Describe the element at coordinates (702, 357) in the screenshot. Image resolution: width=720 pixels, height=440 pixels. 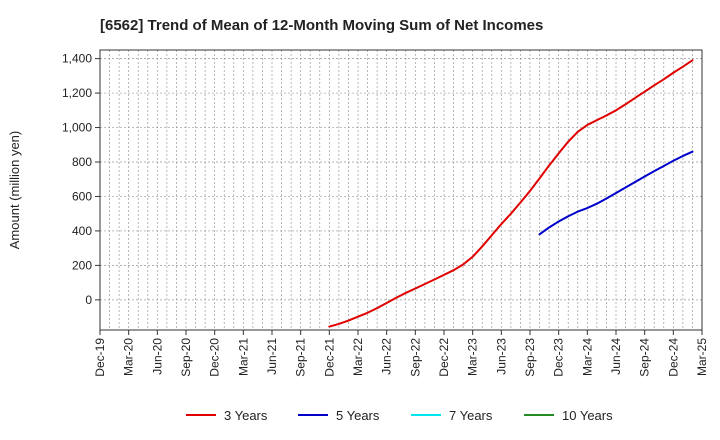
I see `x-tick-label: Mar-25` at that location.